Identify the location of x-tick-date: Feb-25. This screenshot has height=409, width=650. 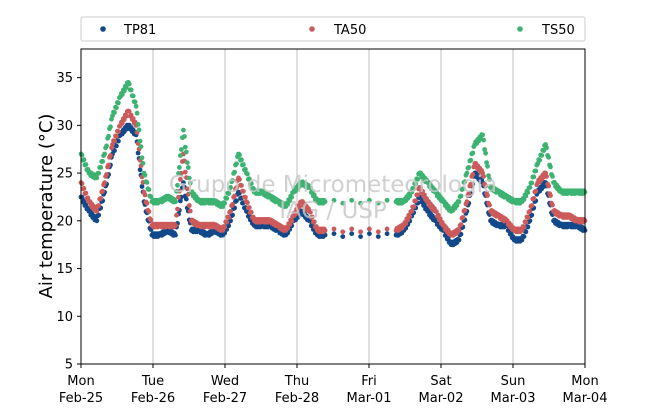
(81, 398).